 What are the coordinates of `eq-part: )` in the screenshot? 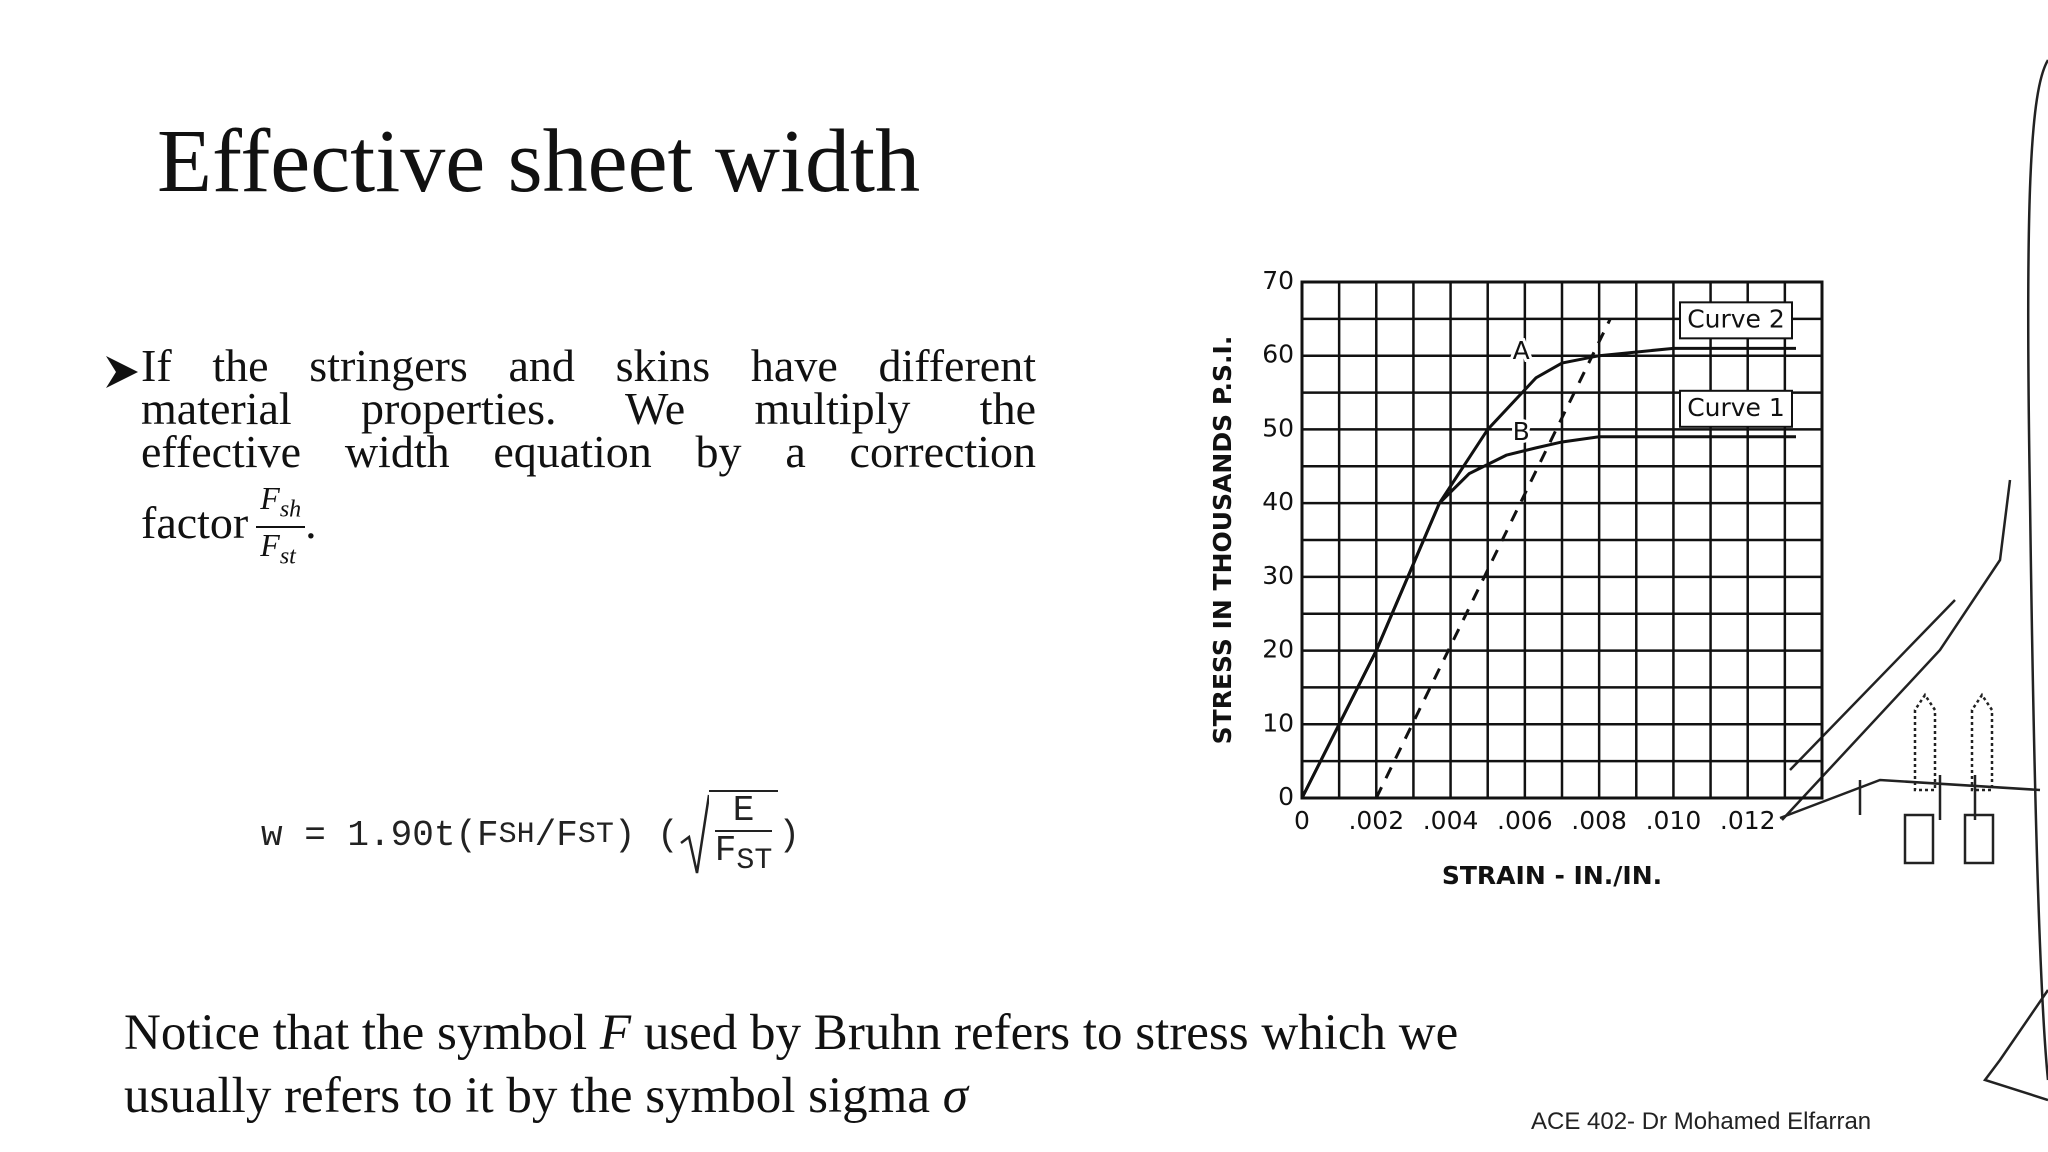 It's located at (789, 835).